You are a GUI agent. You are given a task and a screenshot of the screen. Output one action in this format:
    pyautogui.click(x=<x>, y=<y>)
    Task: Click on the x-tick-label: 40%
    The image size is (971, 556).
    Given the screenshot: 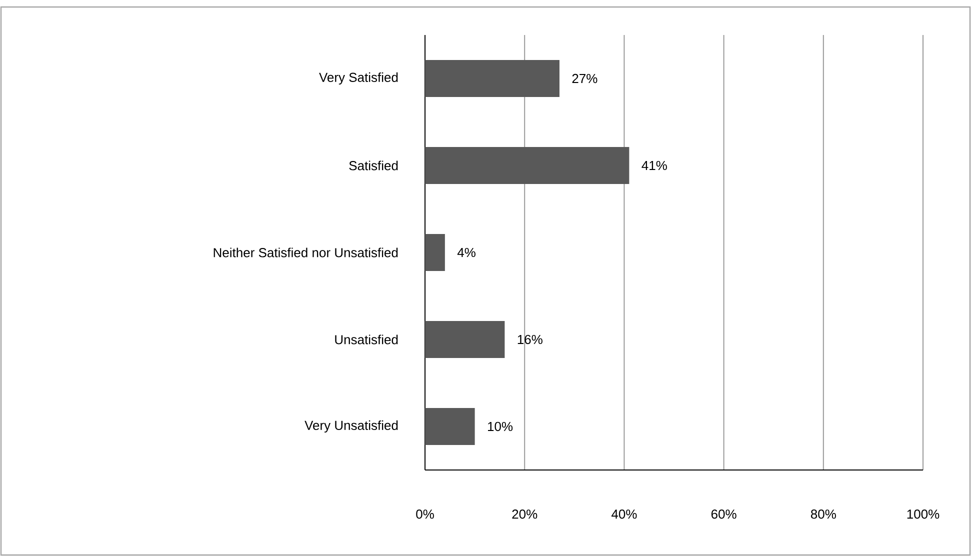 What is the action you would take?
    pyautogui.click(x=624, y=514)
    